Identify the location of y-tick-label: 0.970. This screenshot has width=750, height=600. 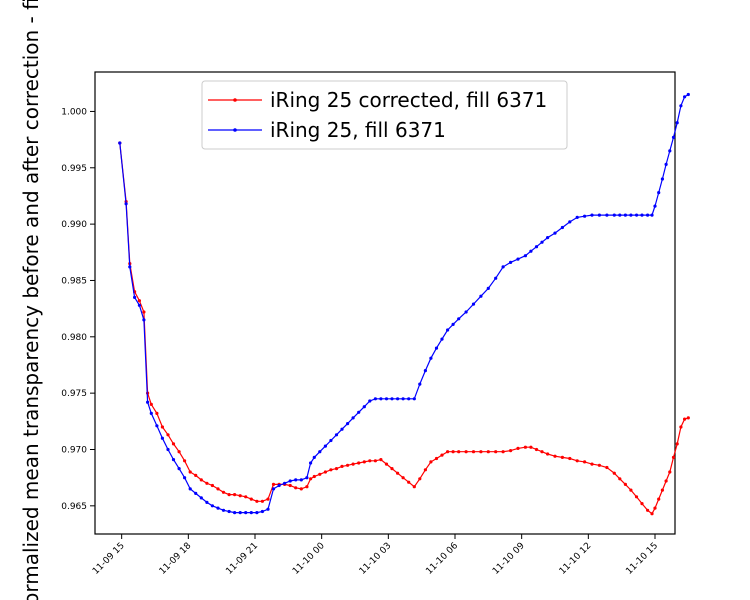
(74, 450).